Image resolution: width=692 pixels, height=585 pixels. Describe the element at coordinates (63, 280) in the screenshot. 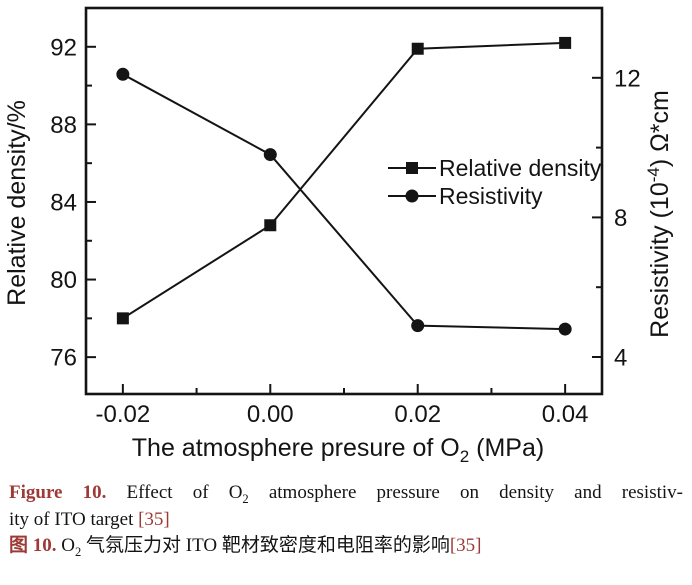

I see `y-left-tick-label: 80` at that location.